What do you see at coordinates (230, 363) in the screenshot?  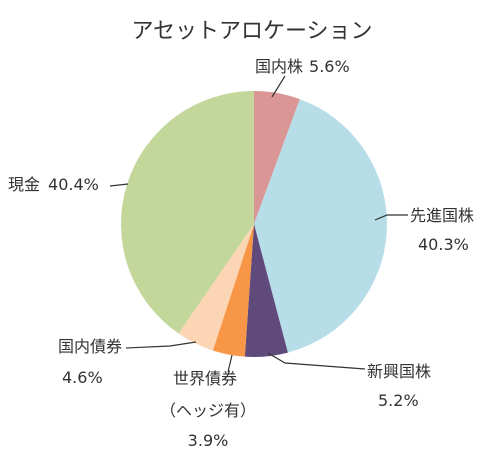 I see `leader-line-sekai-saiken` at bounding box center [230, 363].